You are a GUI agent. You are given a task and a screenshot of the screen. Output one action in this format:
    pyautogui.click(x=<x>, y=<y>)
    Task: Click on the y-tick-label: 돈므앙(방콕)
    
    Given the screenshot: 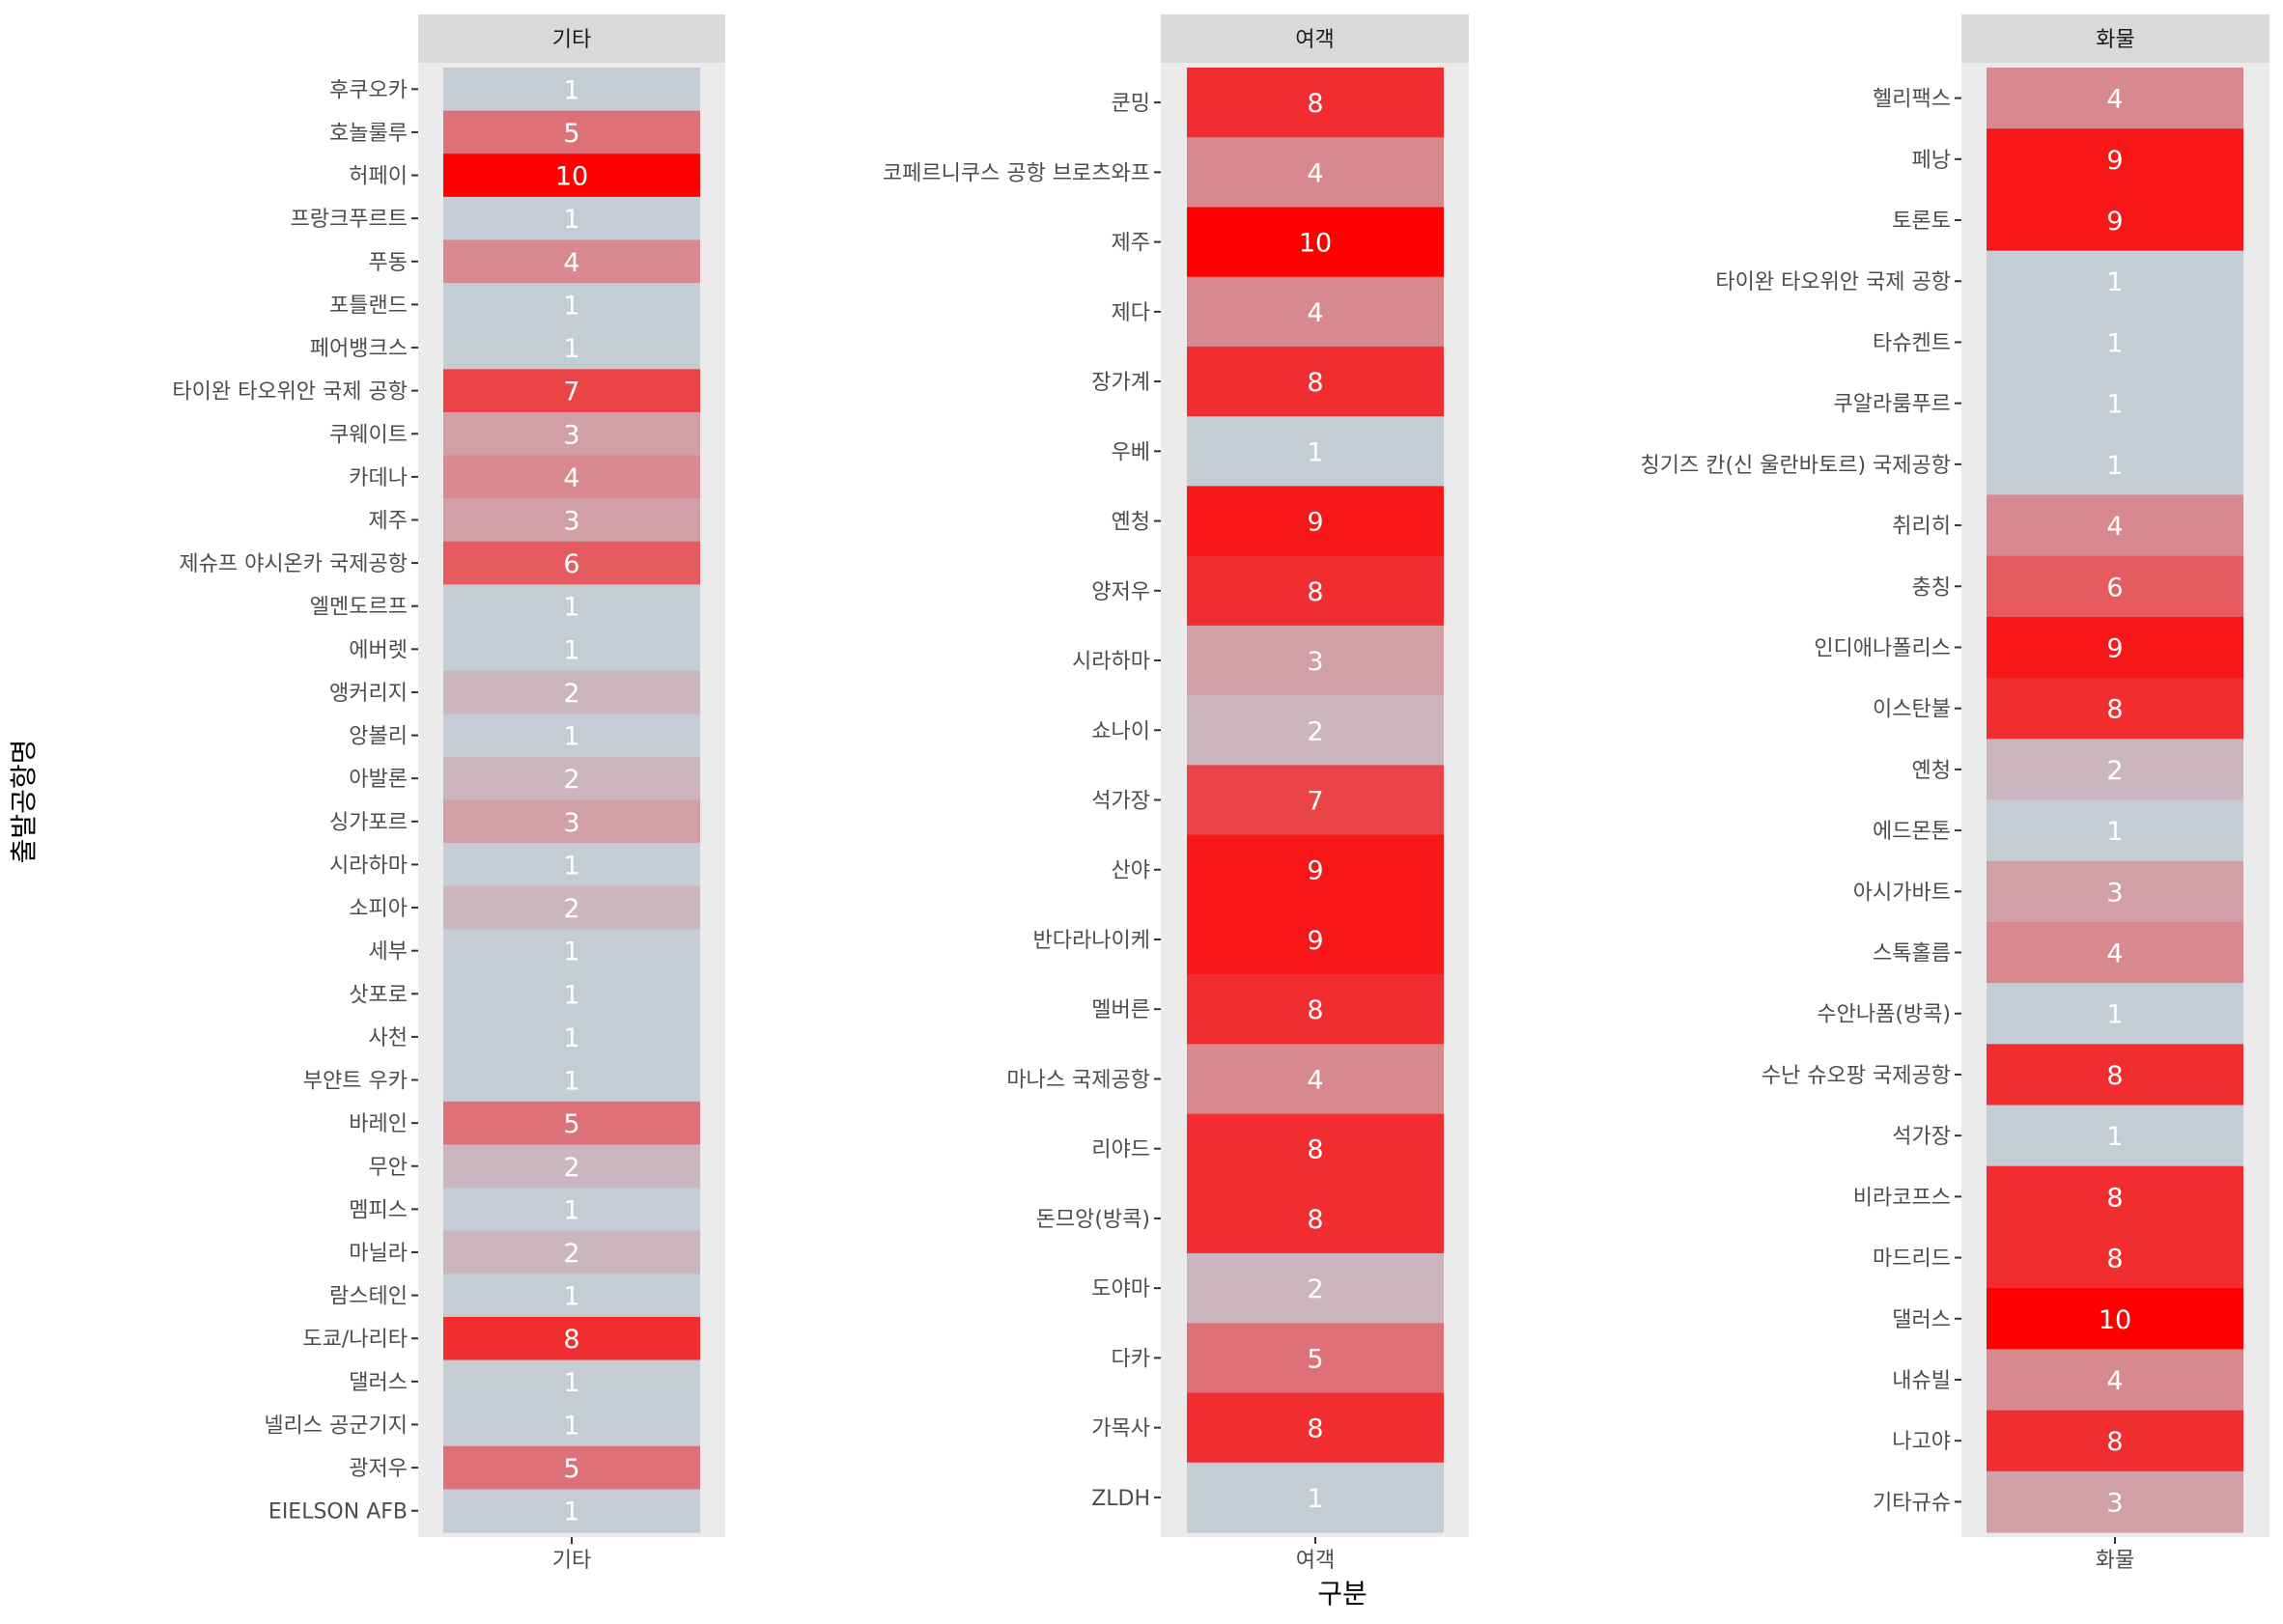 What is the action you would take?
    pyautogui.click(x=1093, y=1220)
    